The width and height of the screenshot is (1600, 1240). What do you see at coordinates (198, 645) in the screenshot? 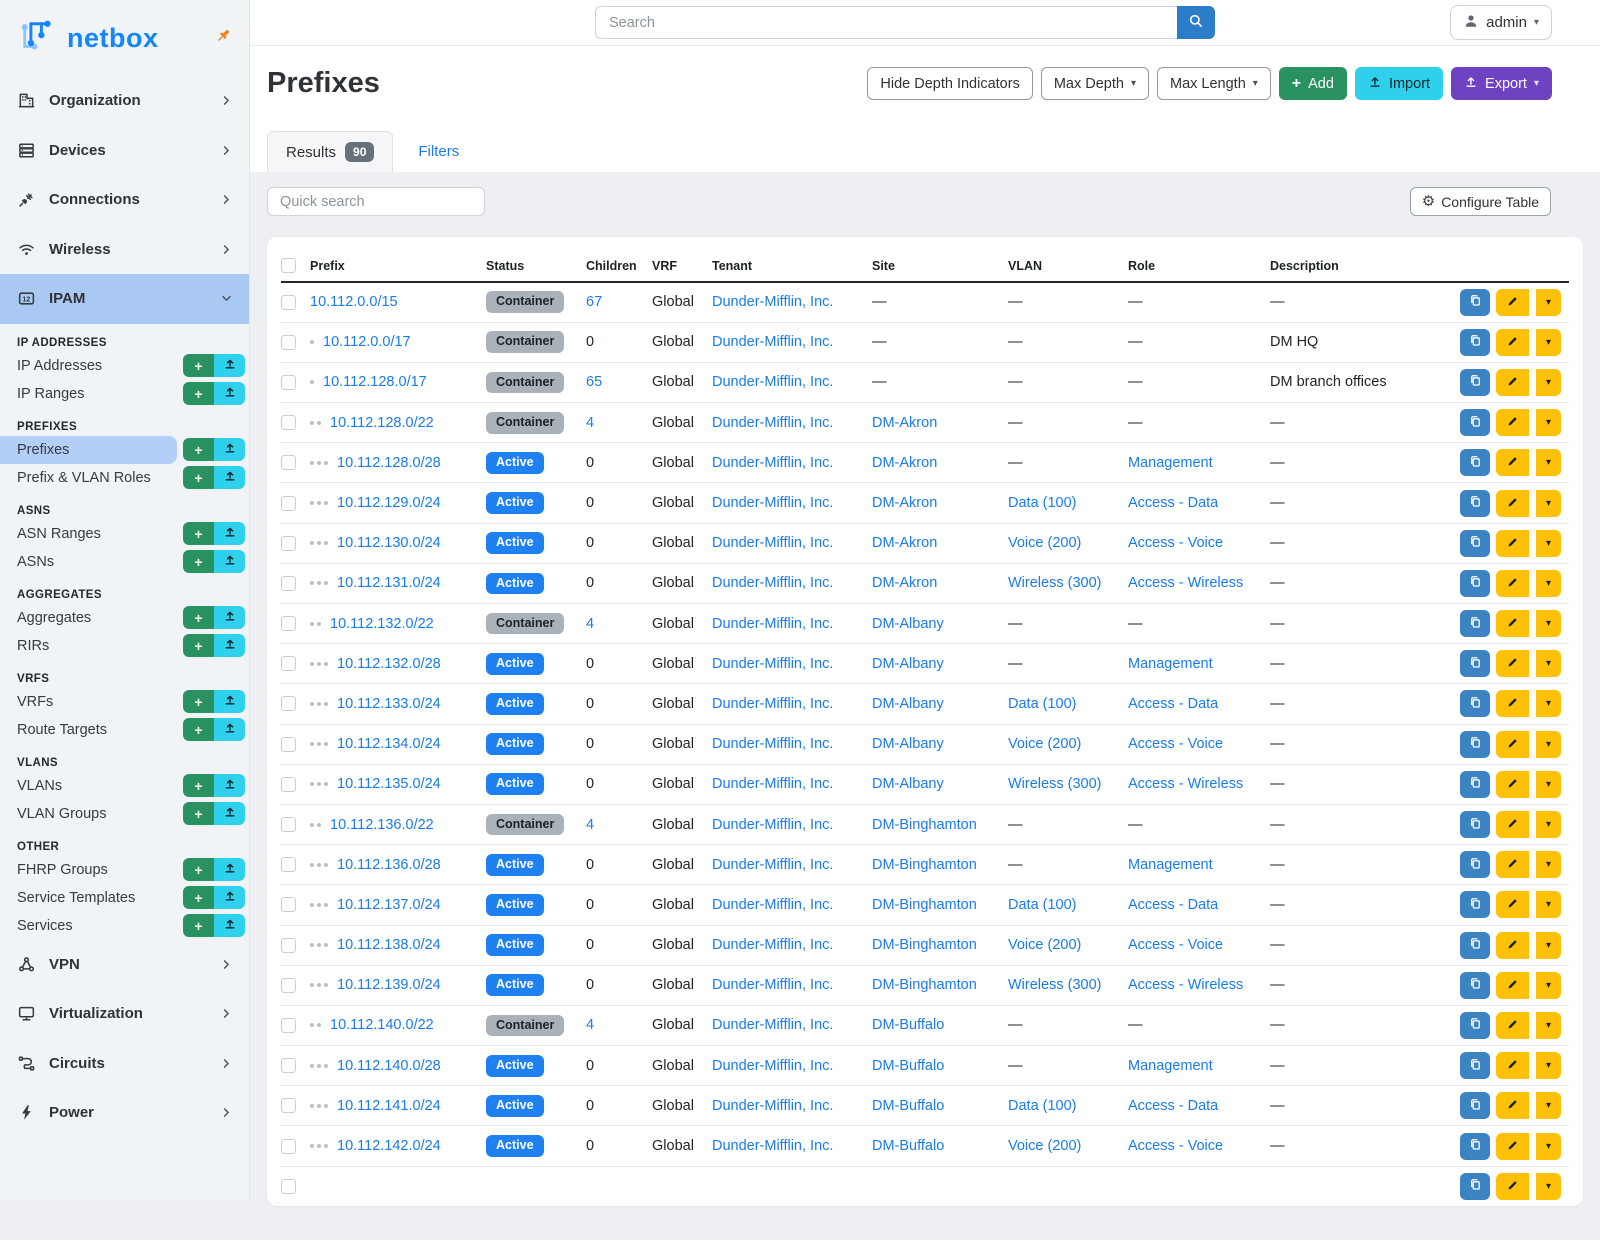
I see `add-rirs-button: +` at bounding box center [198, 645].